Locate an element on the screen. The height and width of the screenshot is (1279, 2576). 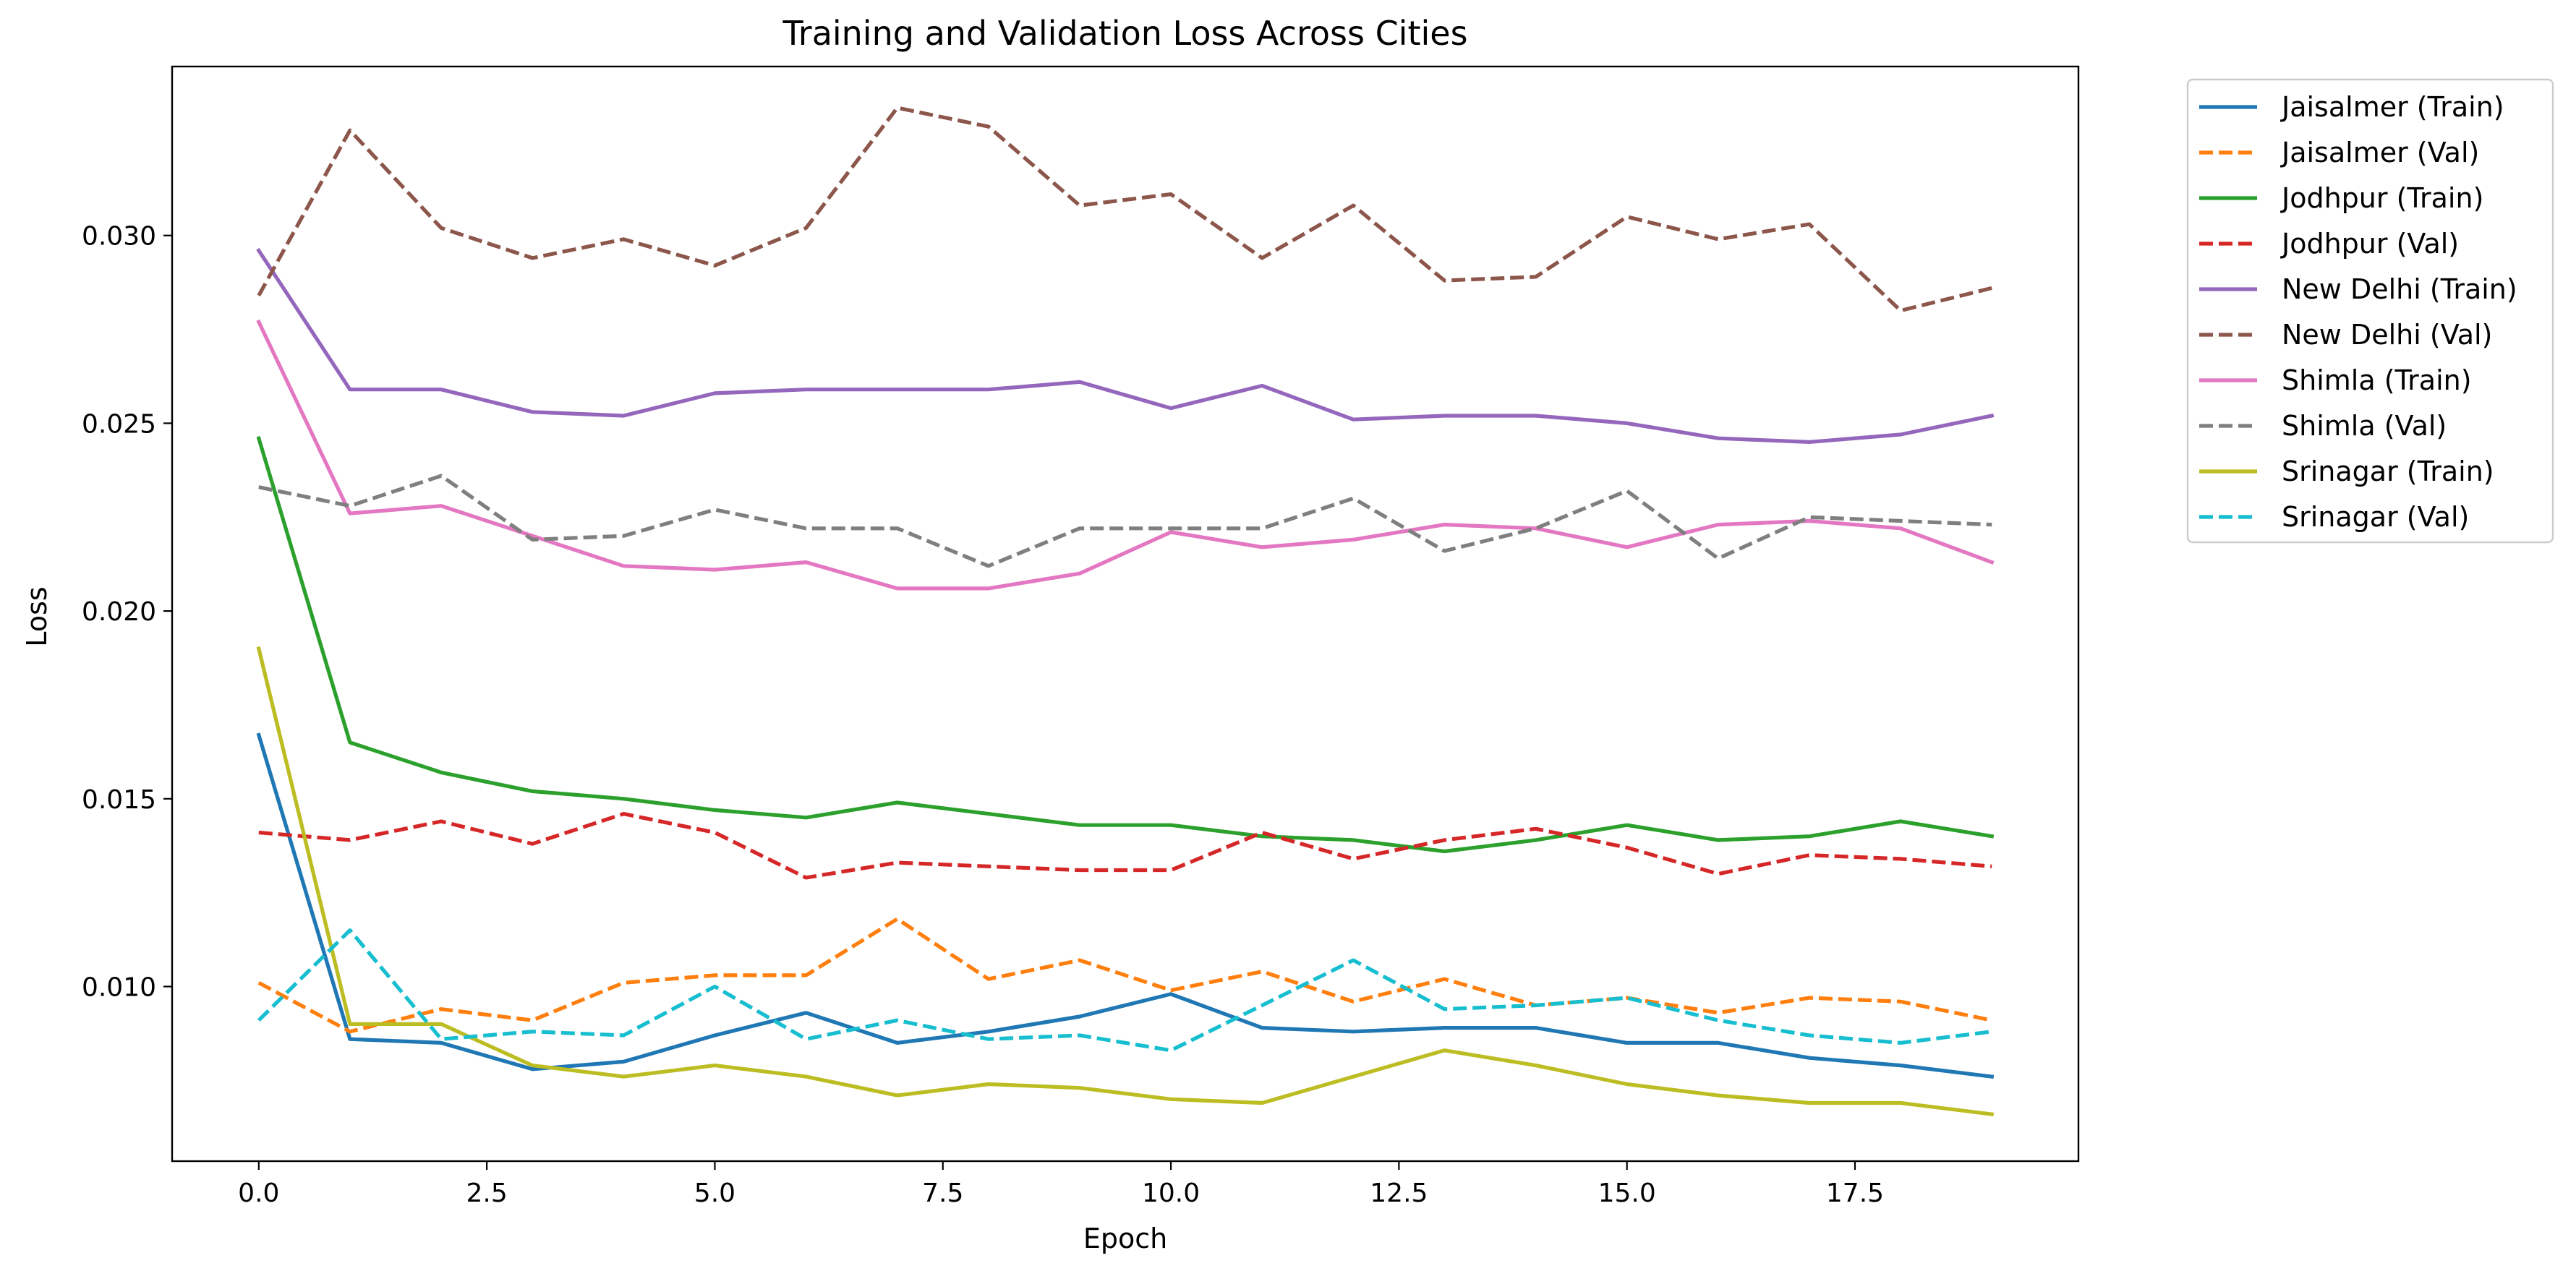
y-axis-label: Loss is located at coordinates (37, 616).